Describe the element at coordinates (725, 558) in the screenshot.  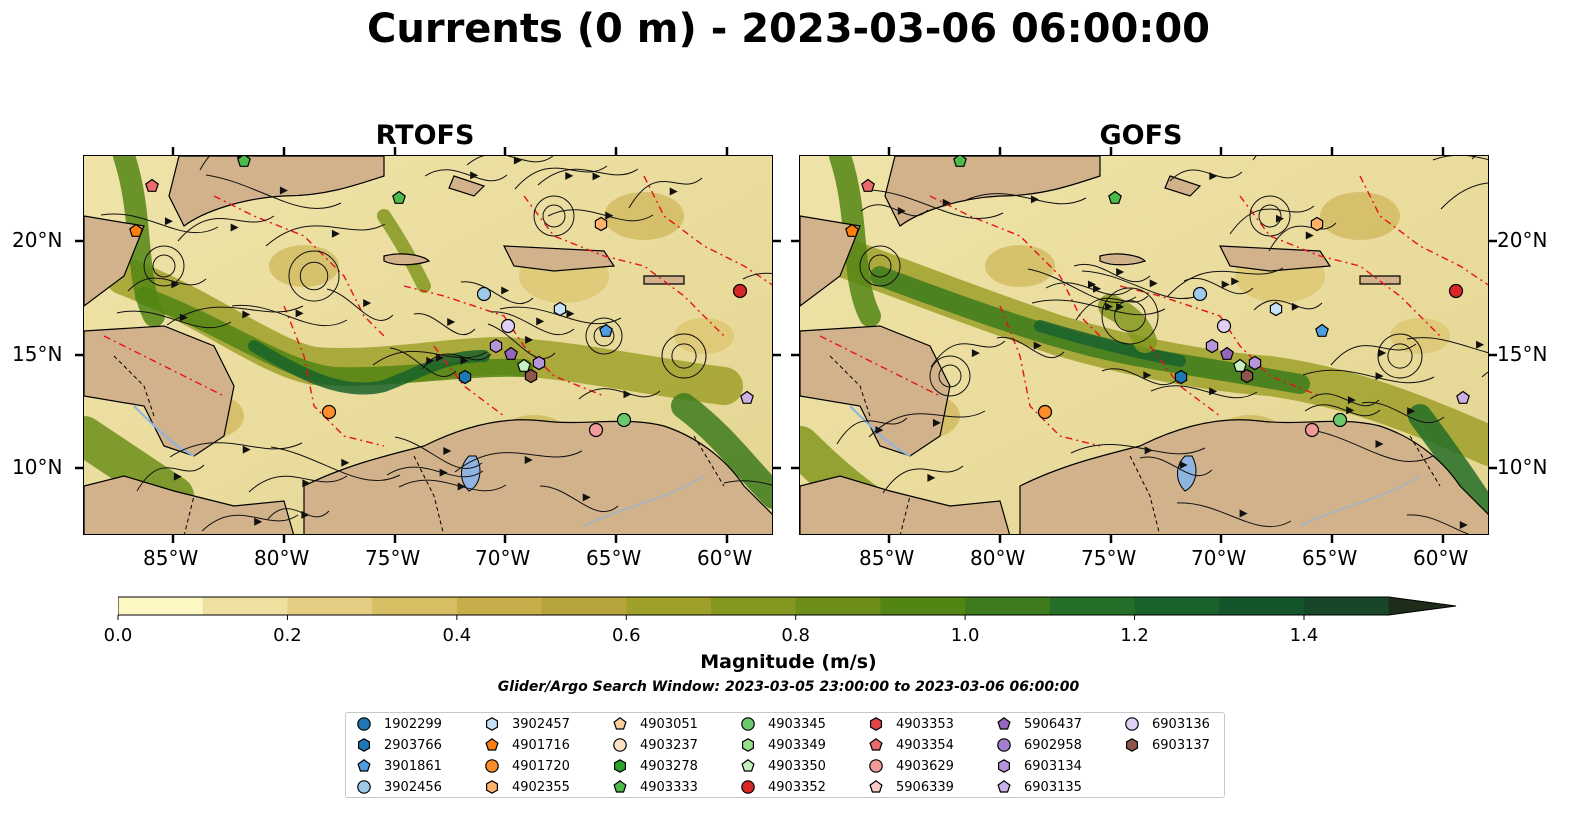
I see `lon-tick-label: 60°W` at that location.